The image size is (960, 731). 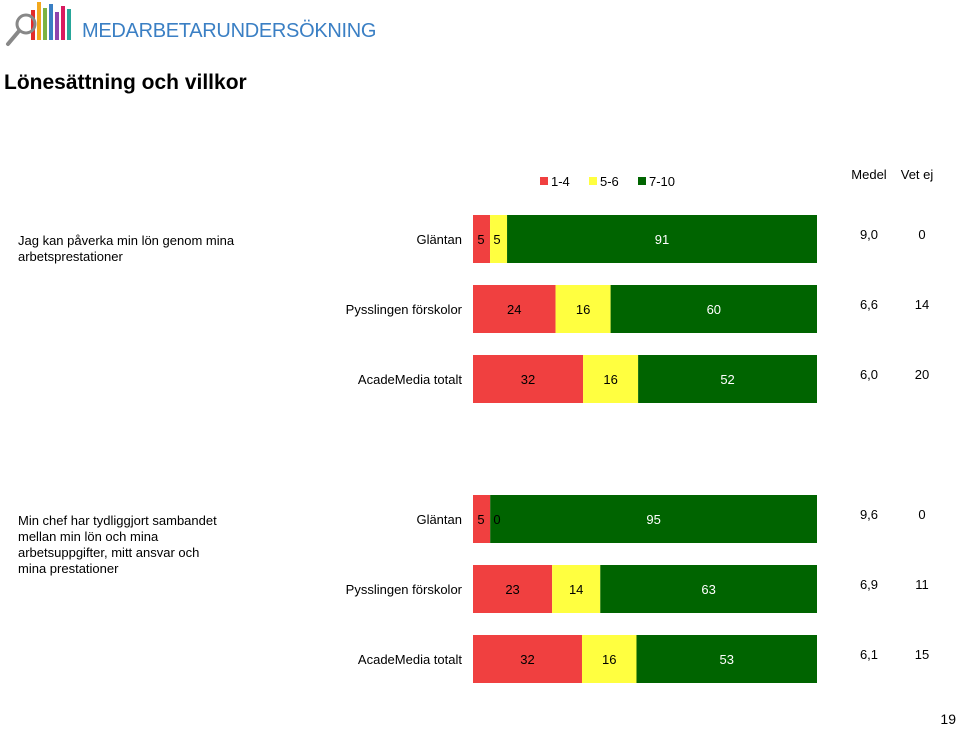 What do you see at coordinates (922, 654) in the screenshot?
I see `vet-ej-value: 15` at bounding box center [922, 654].